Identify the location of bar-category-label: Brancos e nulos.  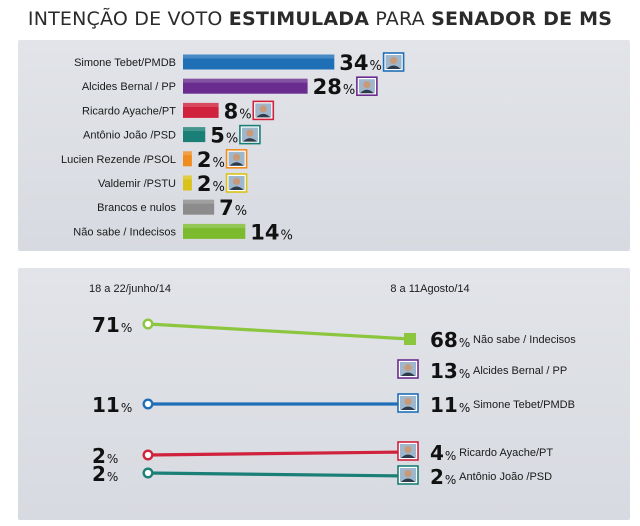
(136, 208).